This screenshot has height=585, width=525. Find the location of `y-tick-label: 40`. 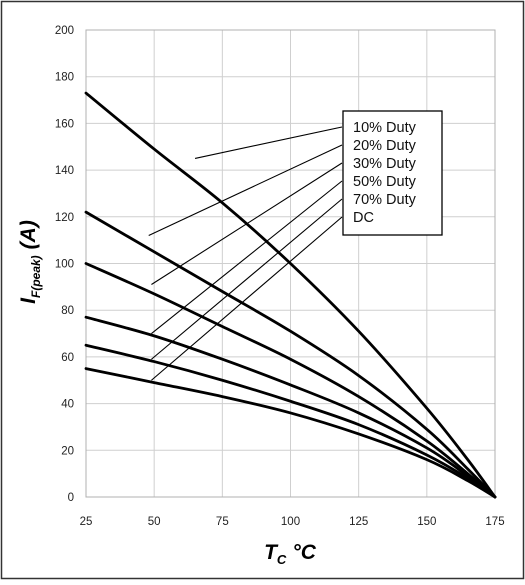

y-tick-label: 40 is located at coordinates (67, 405).